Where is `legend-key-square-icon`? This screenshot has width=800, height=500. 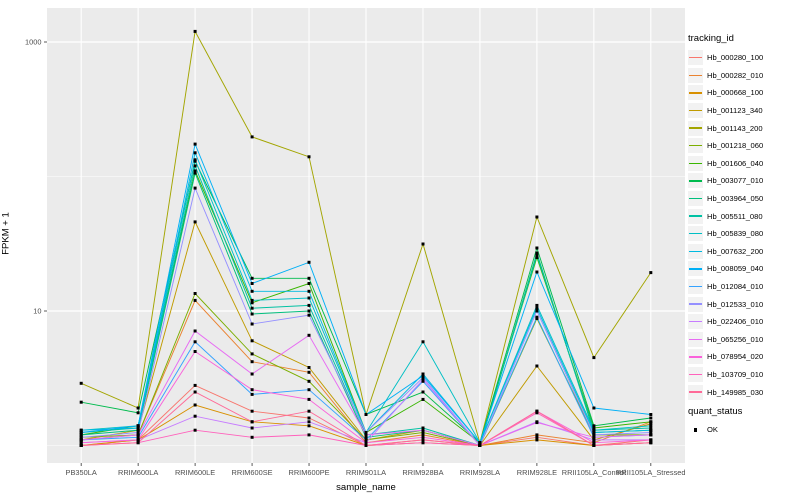 legend-key-square-icon is located at coordinates (695, 429).